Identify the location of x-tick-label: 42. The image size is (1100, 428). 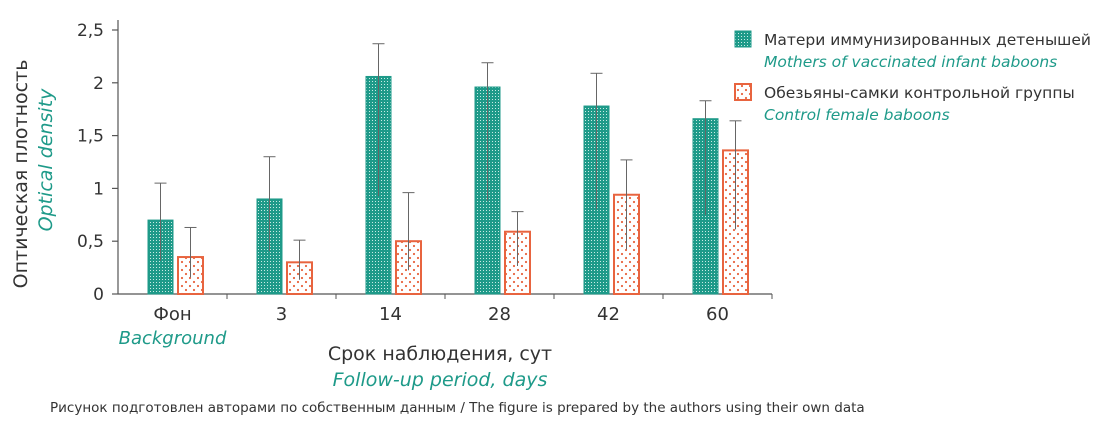
(608, 314).